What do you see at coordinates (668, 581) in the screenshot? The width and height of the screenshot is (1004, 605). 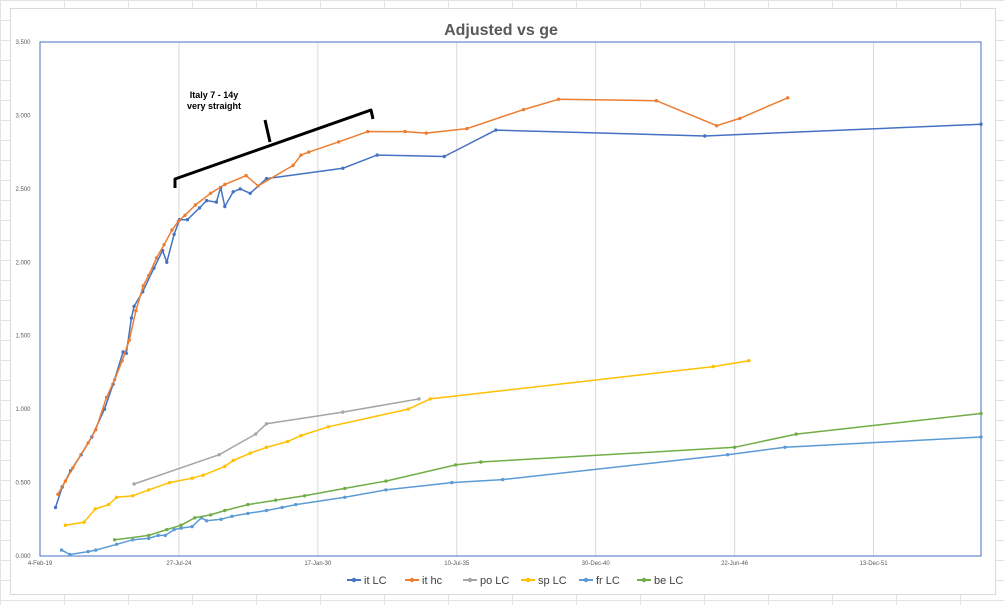 I see `legend-label: be LC` at bounding box center [668, 581].